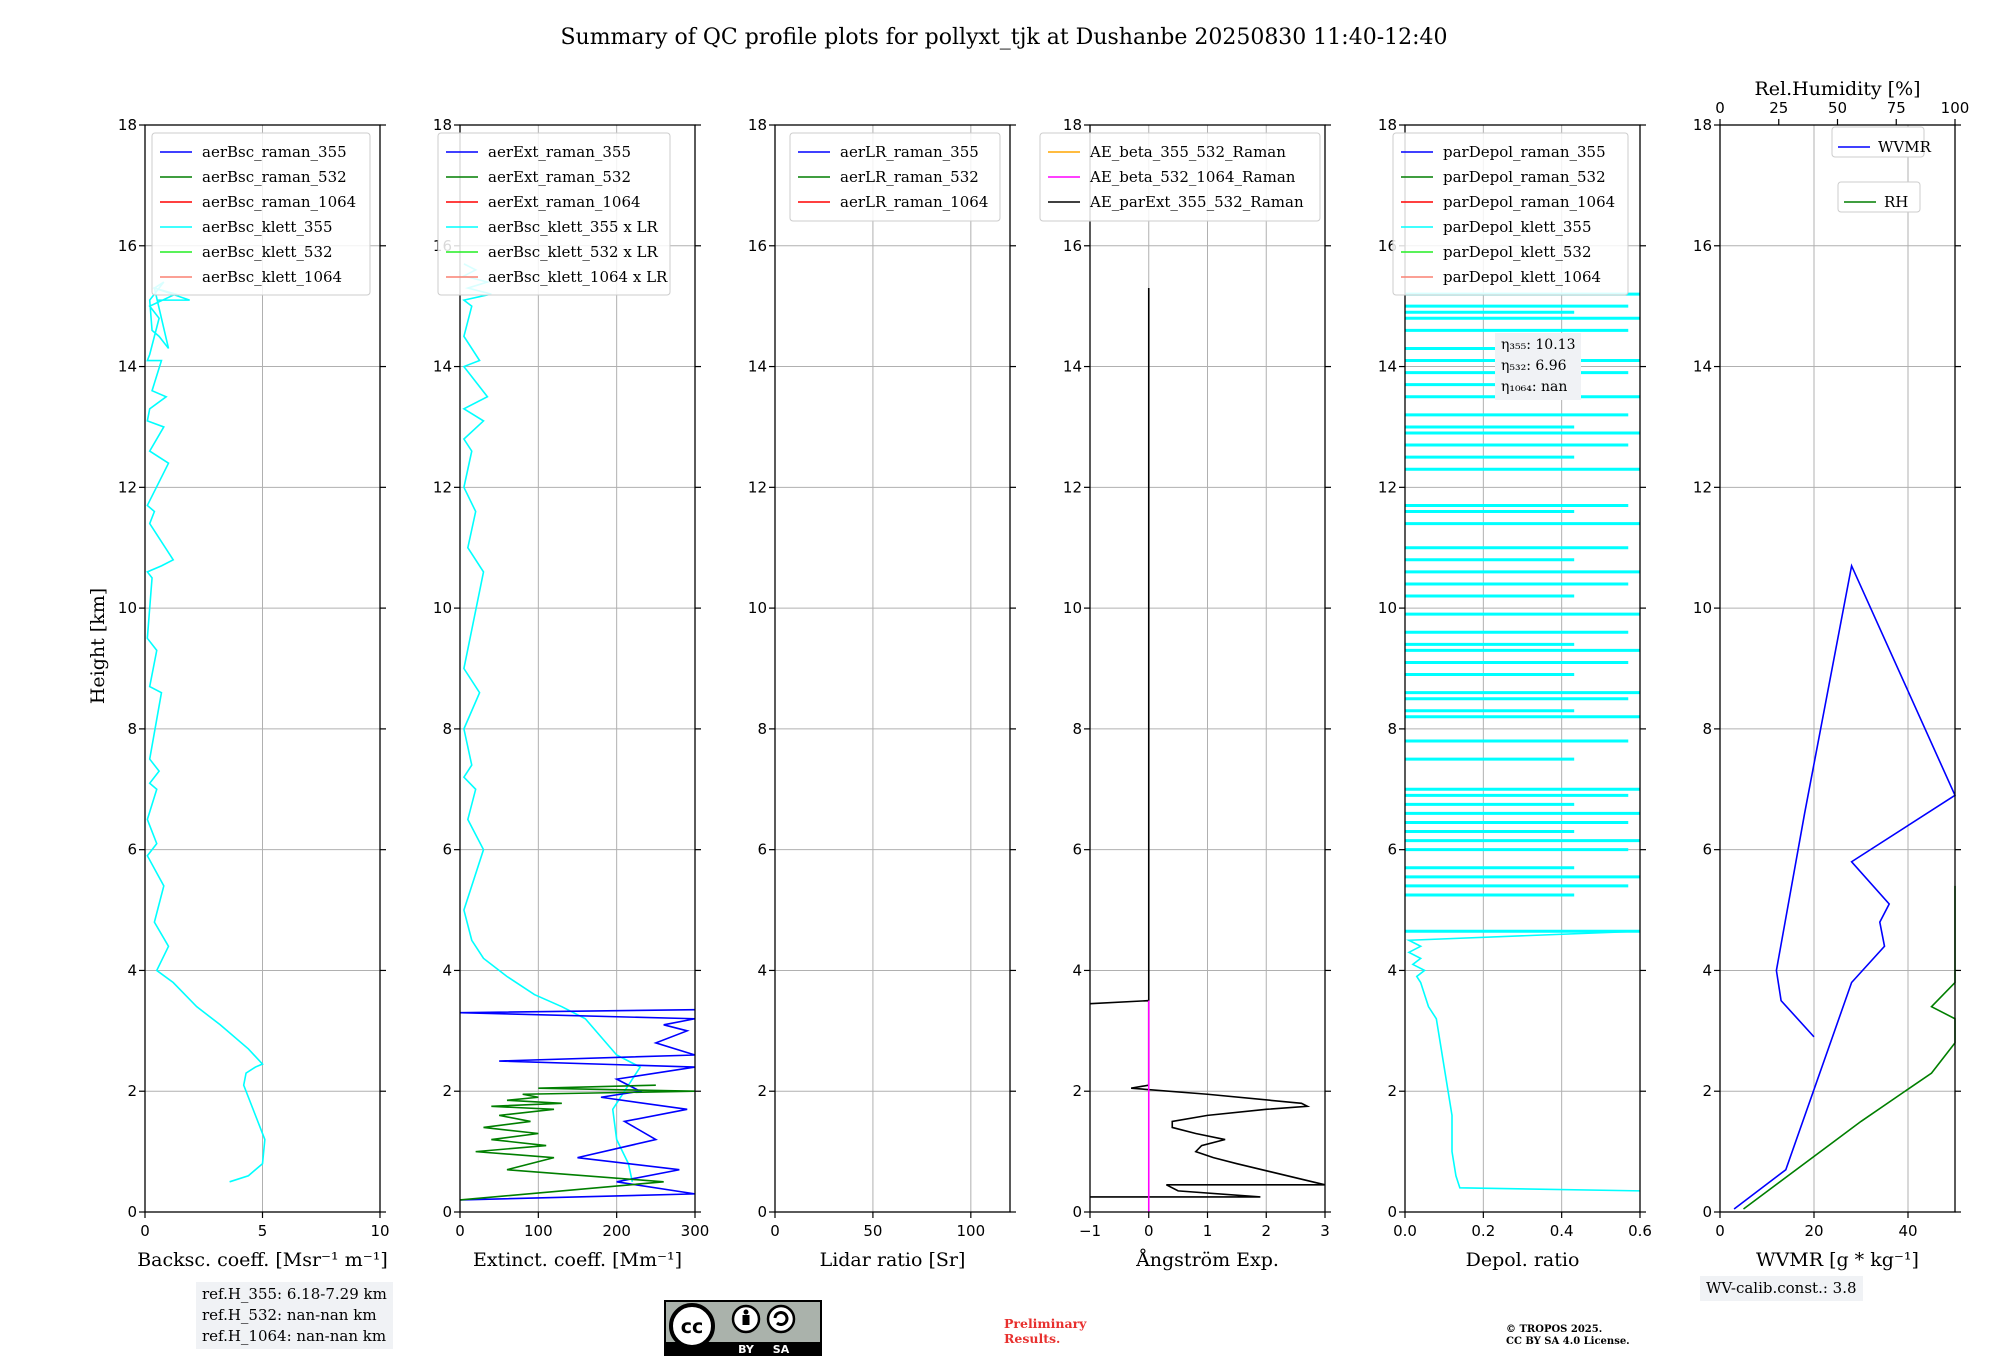 The image size is (2000, 1360). Describe the element at coordinates (1778, 108) in the screenshot. I see `top-x-tick-label: 25` at that location.